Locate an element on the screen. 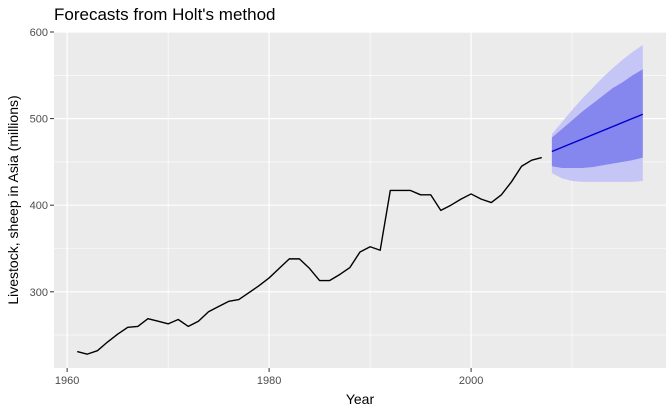  y-tick-label: 500 is located at coordinates (39, 120).